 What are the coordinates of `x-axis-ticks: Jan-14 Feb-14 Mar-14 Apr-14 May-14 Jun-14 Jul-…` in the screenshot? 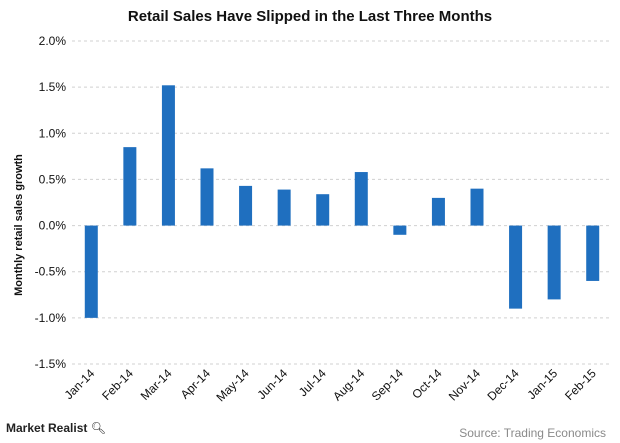 It's located at (331, 385).